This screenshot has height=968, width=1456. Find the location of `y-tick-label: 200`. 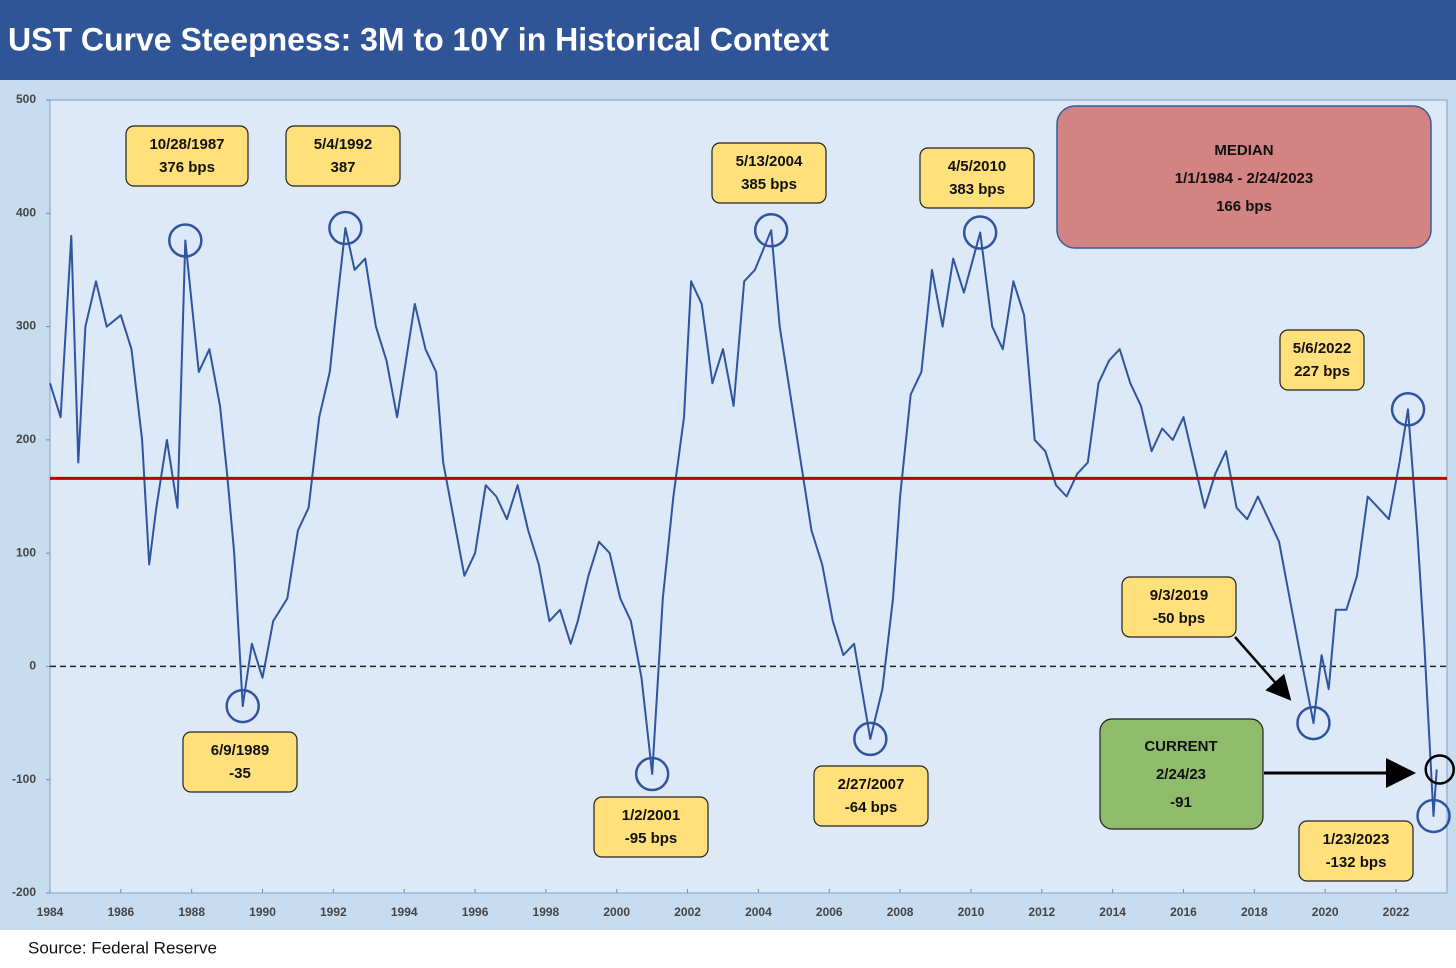

y-tick-label: 200 is located at coordinates (26, 439).